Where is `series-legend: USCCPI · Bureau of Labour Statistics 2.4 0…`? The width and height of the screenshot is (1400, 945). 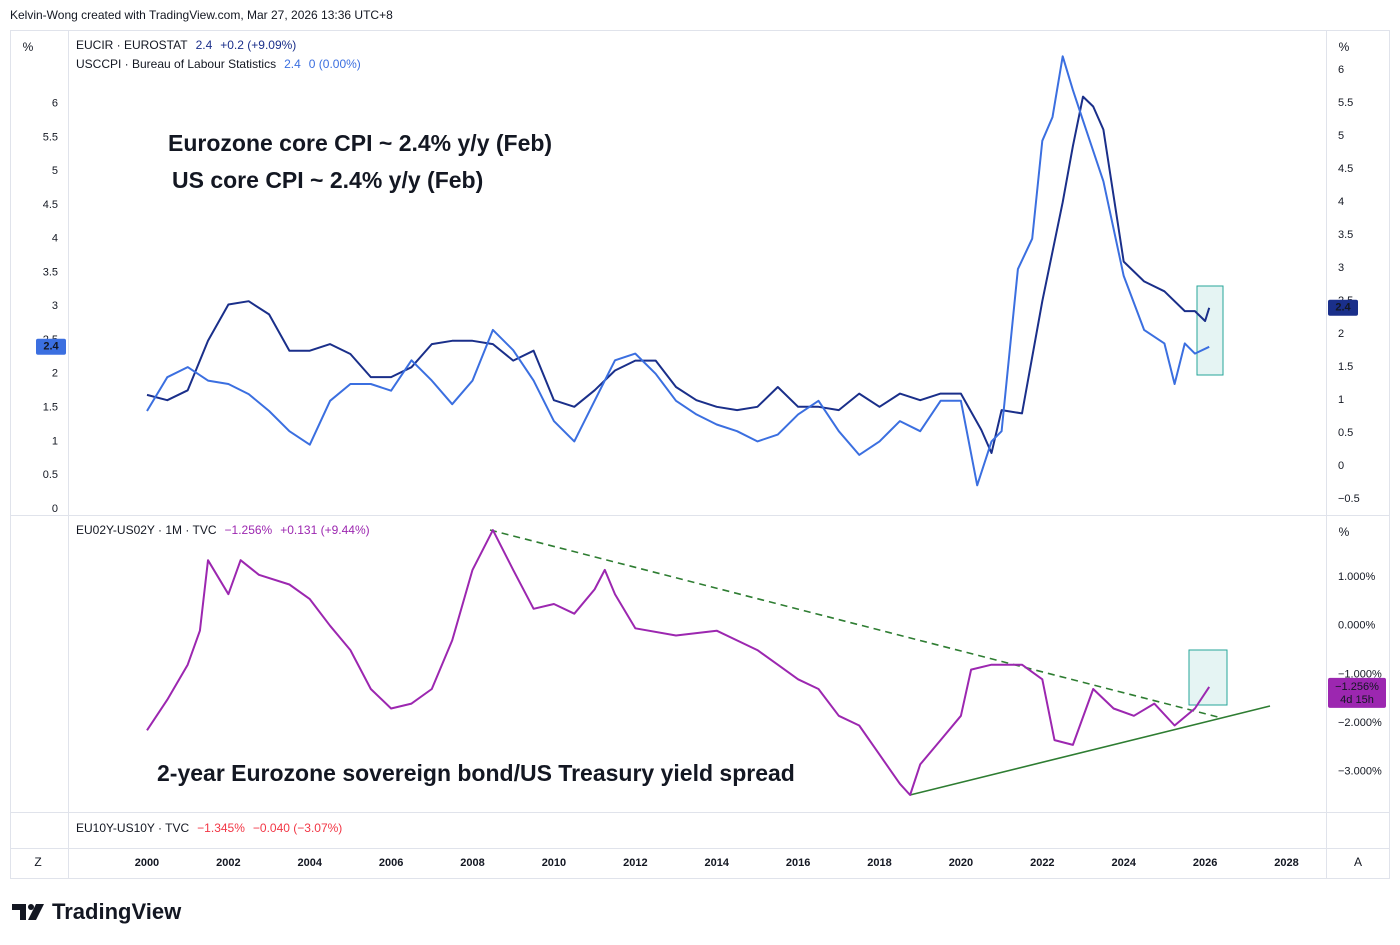 series-legend: USCCPI · Bureau of Labour Statistics 2.4 0… is located at coordinates (218, 64).